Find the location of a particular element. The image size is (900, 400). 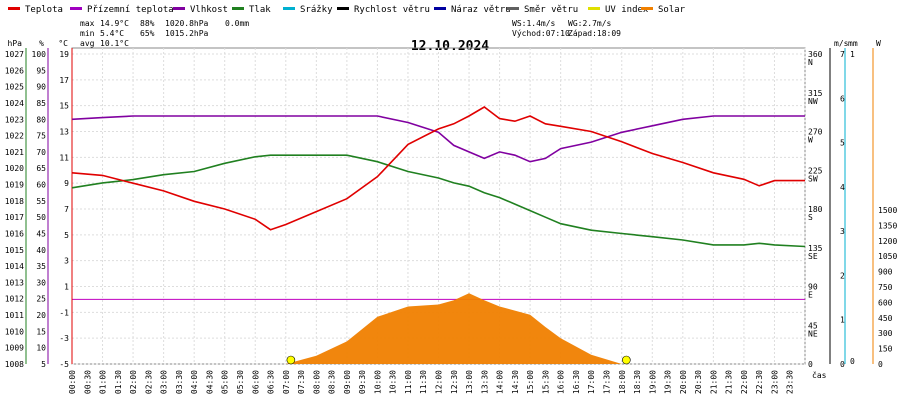

axis-temp-tick: -1 is located at coordinates (64, 312).